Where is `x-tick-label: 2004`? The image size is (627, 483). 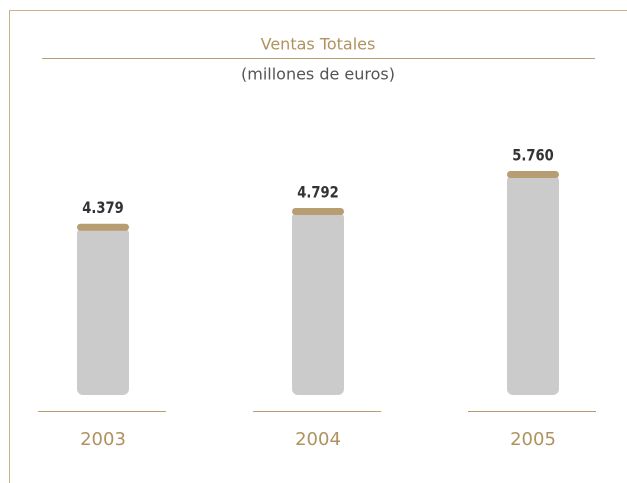 x-tick-label: 2004 is located at coordinates (318, 439).